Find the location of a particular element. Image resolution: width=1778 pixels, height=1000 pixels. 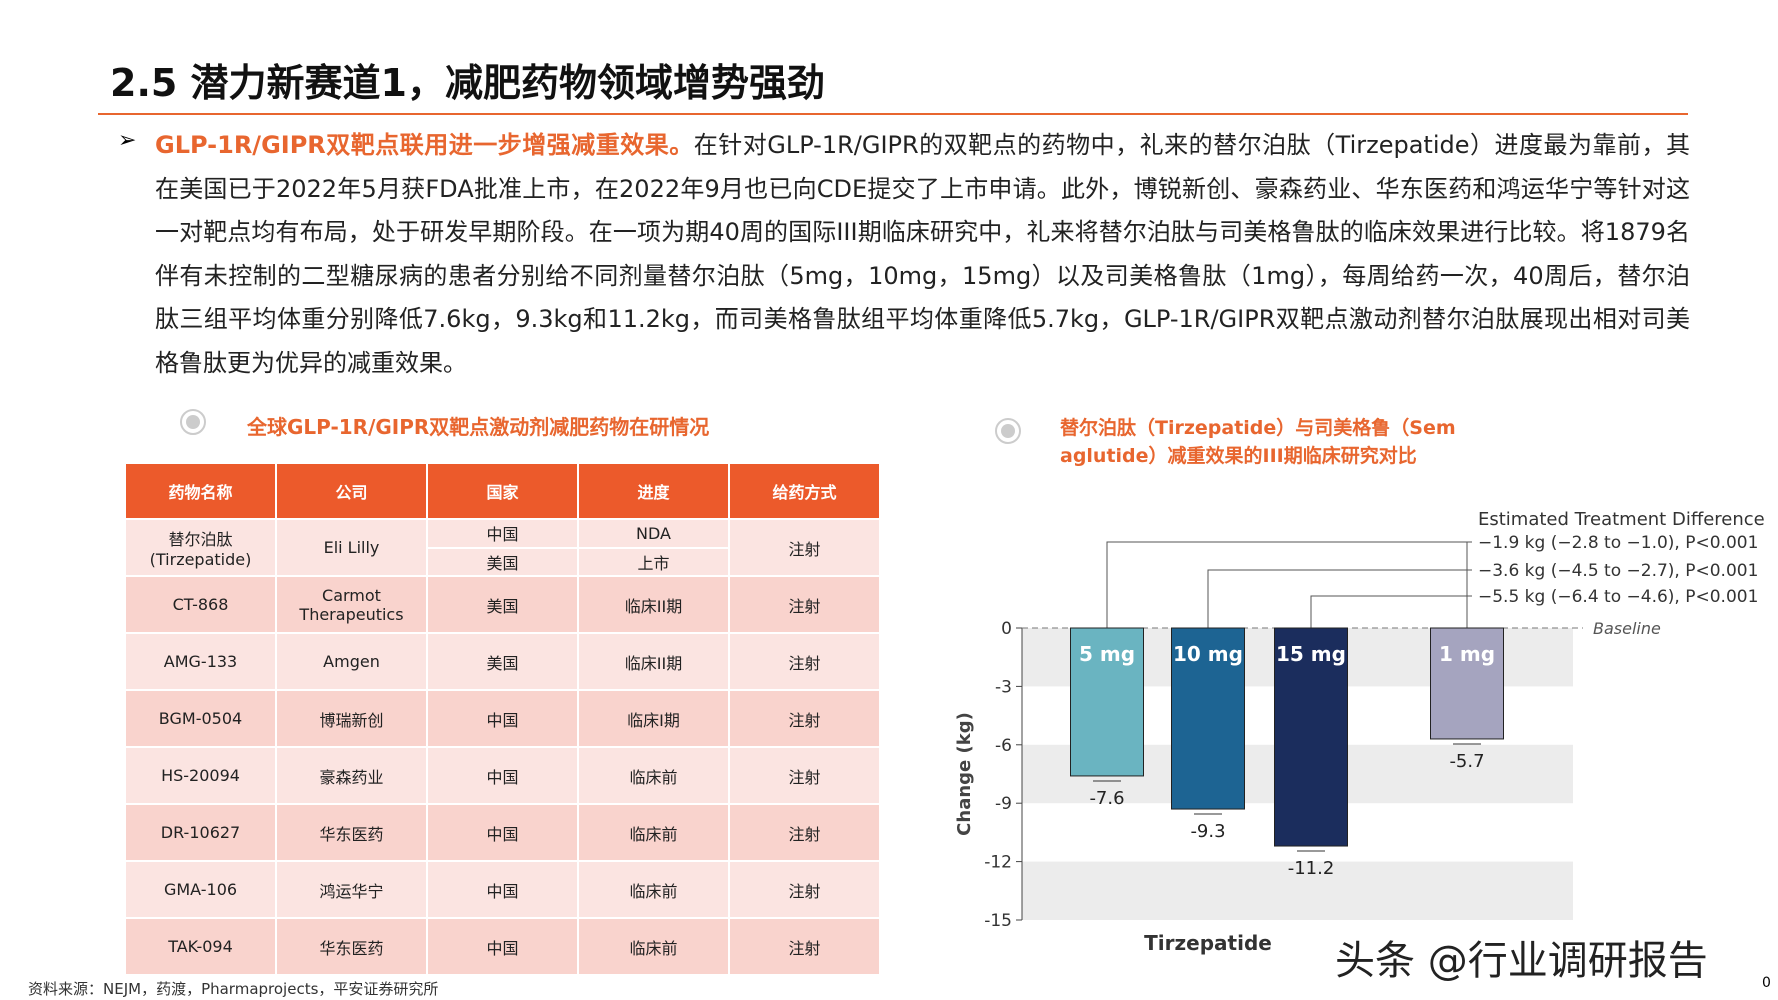

table-cell: BGM-0504 is located at coordinates (200, 718).